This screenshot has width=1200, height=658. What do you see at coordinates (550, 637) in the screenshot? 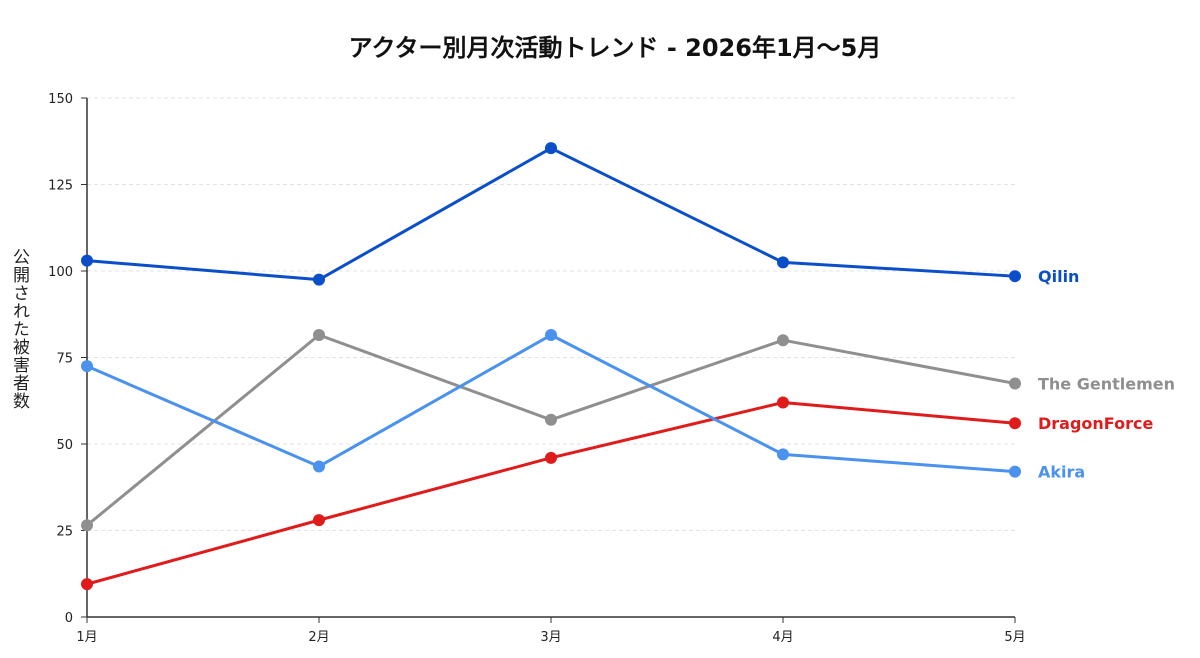
I see `x-tick-label: 3月` at bounding box center [550, 637].